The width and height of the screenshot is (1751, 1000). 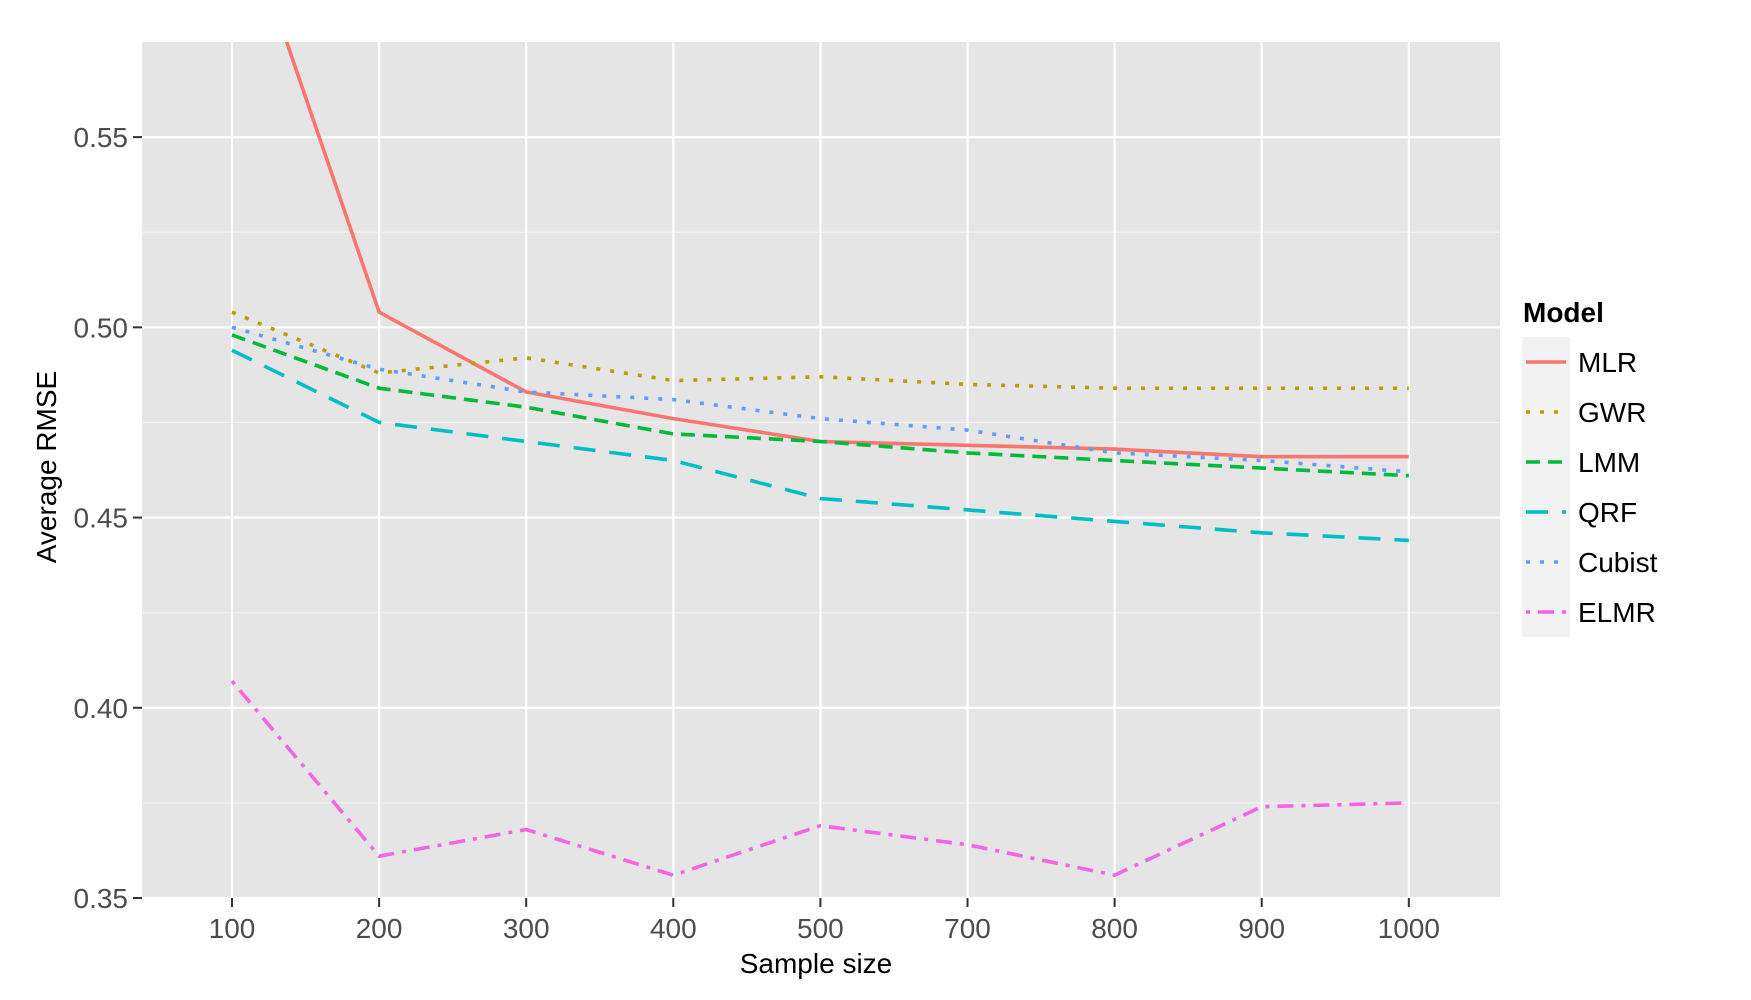 What do you see at coordinates (1617, 612) in the screenshot?
I see `legend-label-elmr: ELMR` at bounding box center [1617, 612].